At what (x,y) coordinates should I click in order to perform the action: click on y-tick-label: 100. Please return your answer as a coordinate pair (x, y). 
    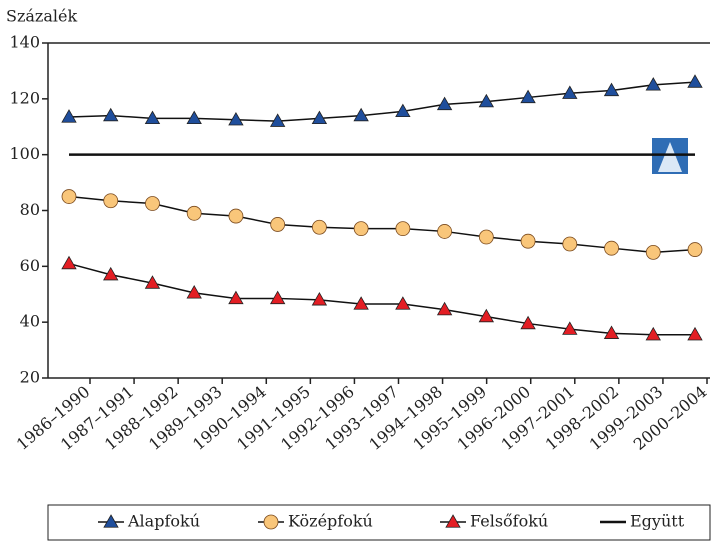
    Looking at the image, I should click on (24, 153).